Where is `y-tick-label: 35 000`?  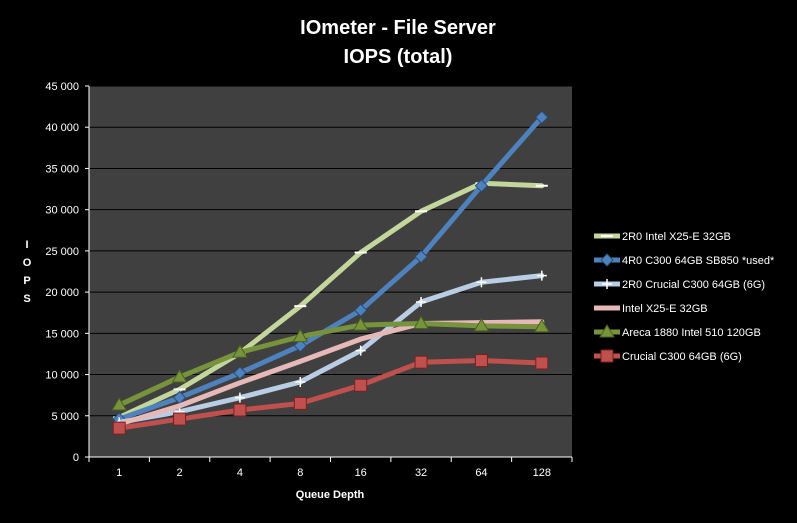 y-tick-label: 35 000 is located at coordinates (62, 169).